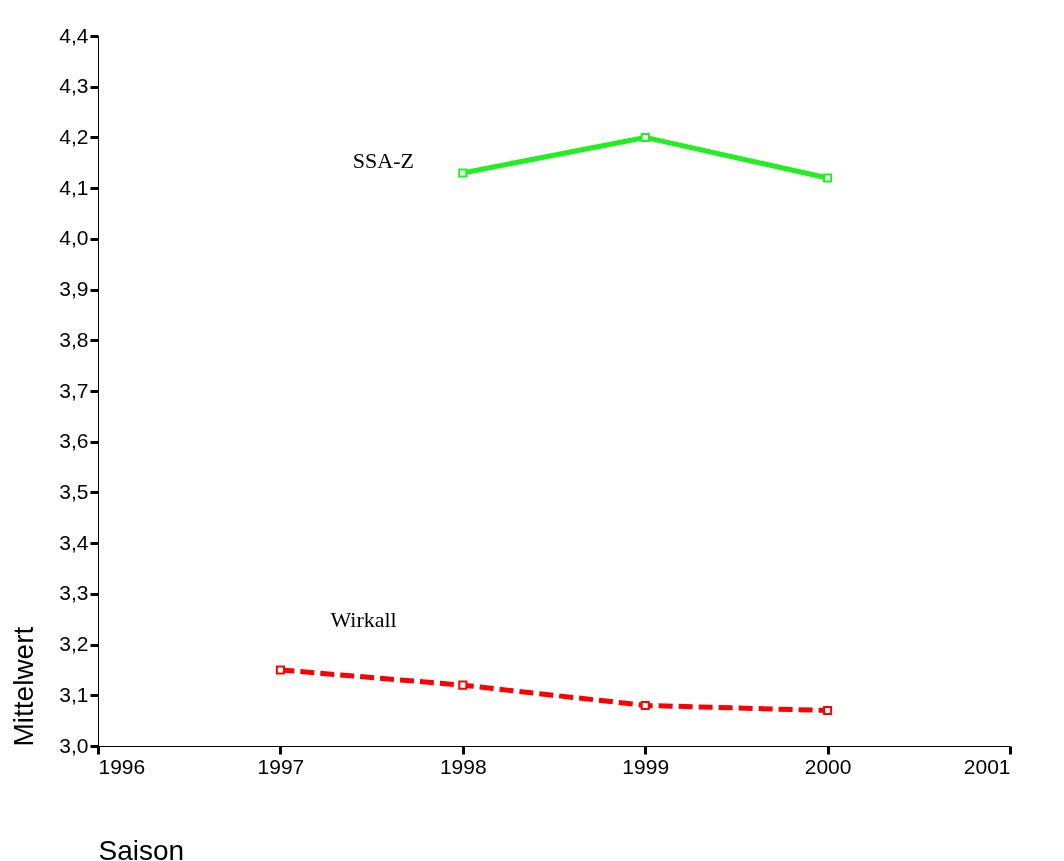 This screenshot has height=861, width=1064. I want to click on text: SSA-Z, so click(383, 160).